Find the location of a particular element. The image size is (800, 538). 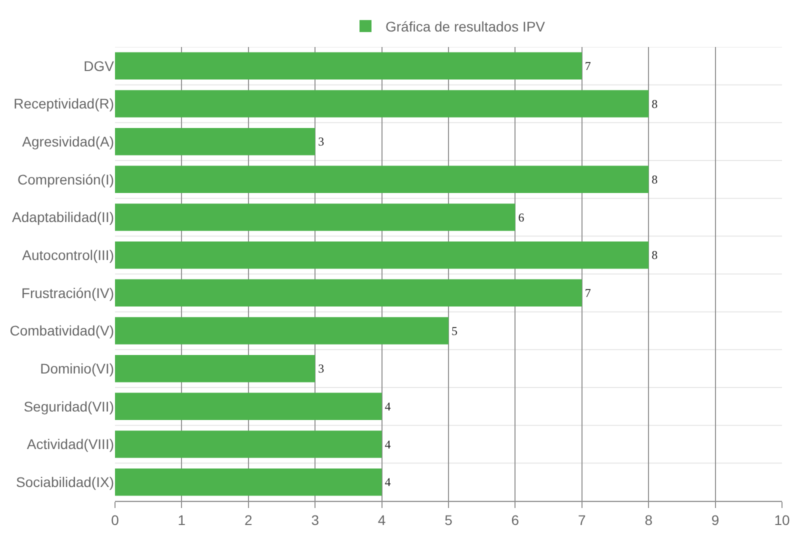

x-tick-label: 7 is located at coordinates (582, 520).